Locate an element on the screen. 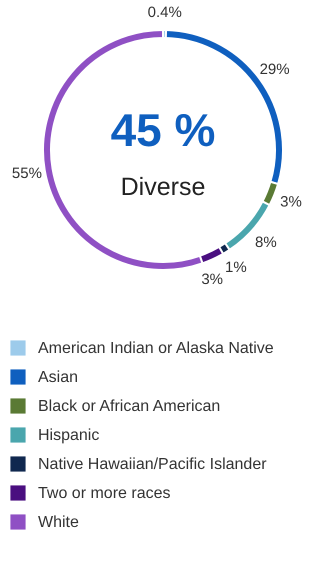 The image size is (326, 568). data-label: 55% is located at coordinates (27, 173).